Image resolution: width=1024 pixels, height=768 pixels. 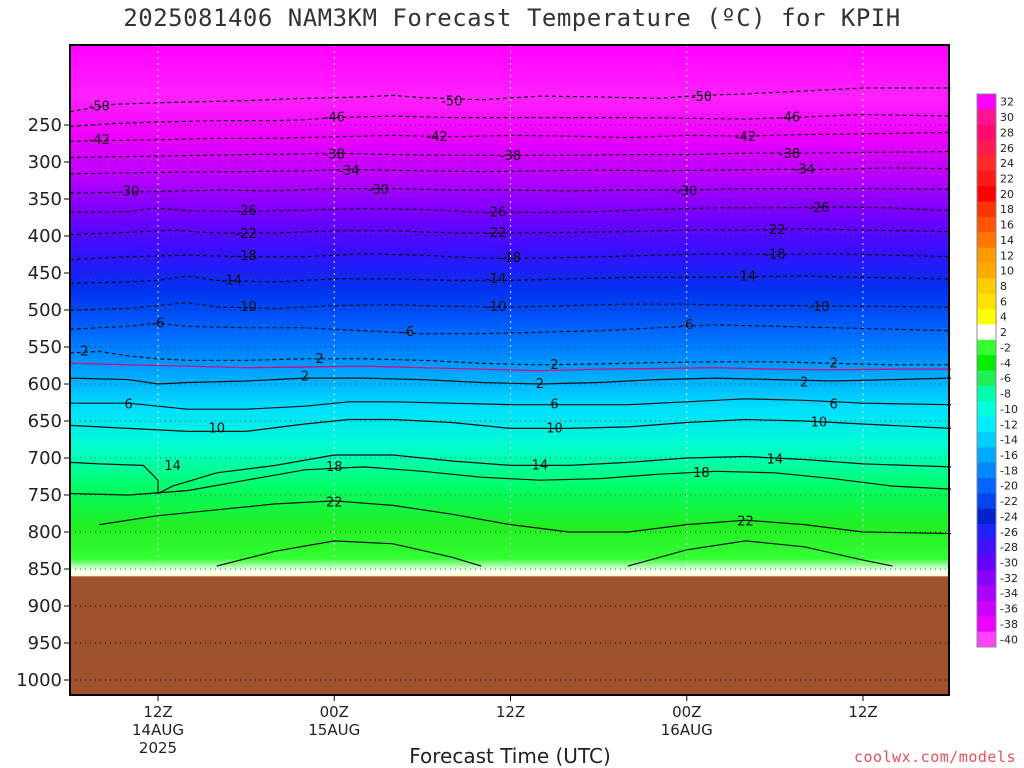 What do you see at coordinates (1003, 332) in the screenshot?
I see `colorbar-label: 2` at bounding box center [1003, 332].